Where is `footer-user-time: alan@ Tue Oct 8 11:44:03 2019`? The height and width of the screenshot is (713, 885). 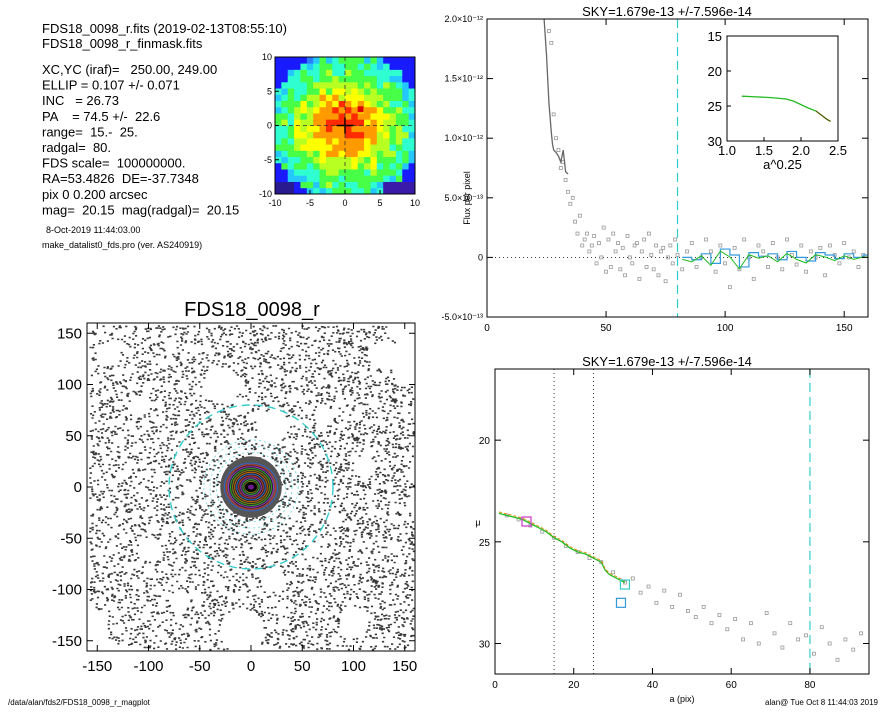 footer-user-time: alan@ Tue Oct 8 11:44:03 2019 is located at coordinates (821, 702).